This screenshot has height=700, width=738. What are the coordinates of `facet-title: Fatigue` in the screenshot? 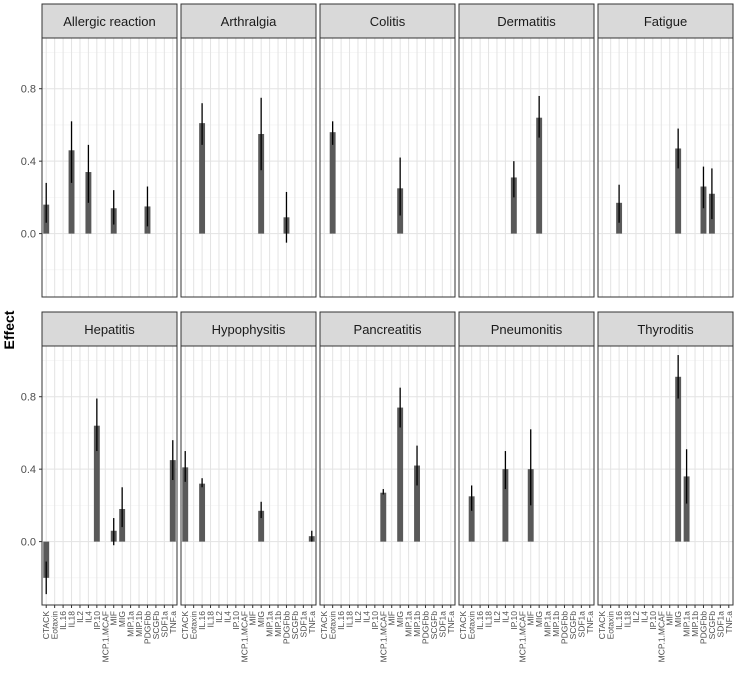 It's located at (665, 21).